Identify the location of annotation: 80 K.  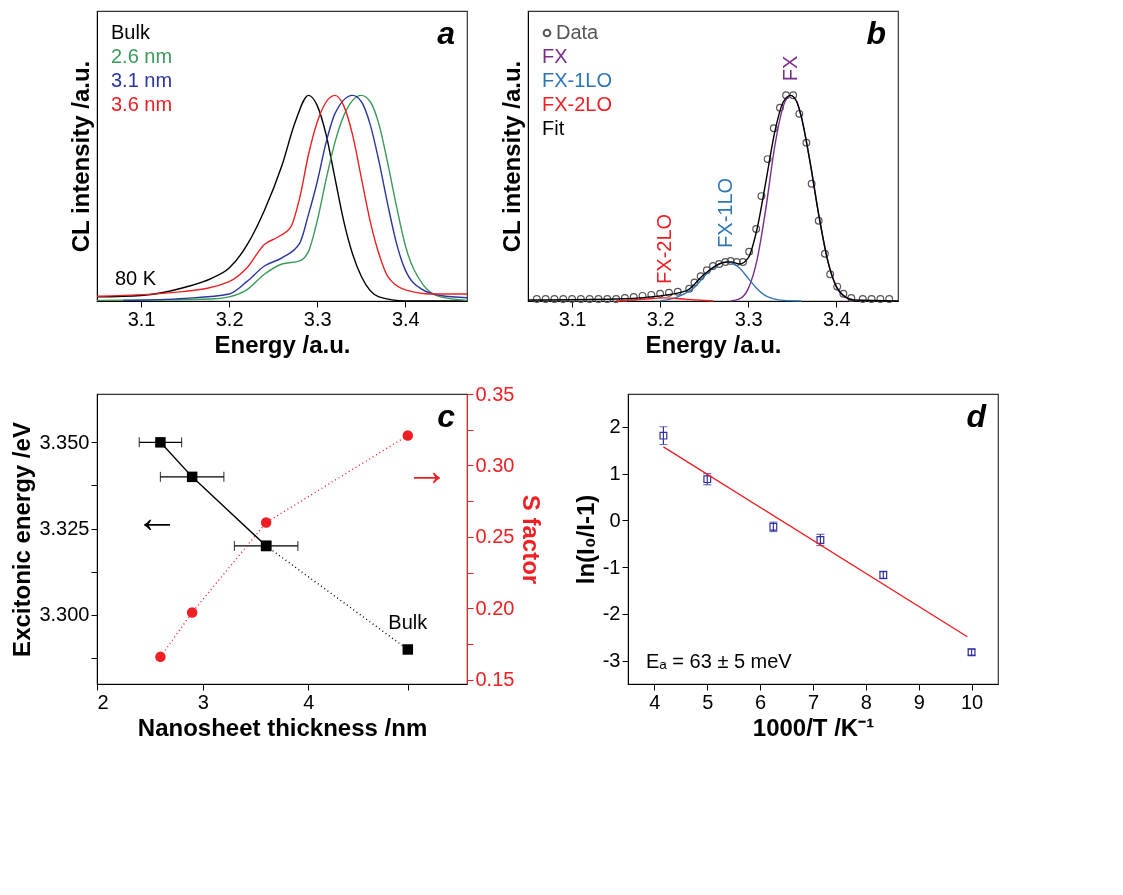
(136, 278).